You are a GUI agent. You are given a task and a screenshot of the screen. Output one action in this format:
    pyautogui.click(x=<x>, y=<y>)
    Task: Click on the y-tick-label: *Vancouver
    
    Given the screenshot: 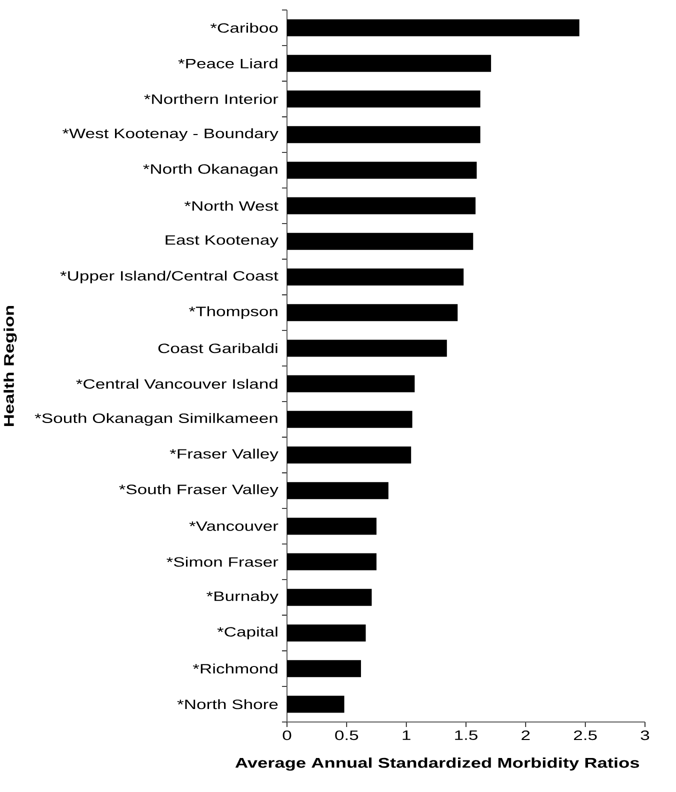 What is the action you would take?
    pyautogui.click(x=233, y=526)
    